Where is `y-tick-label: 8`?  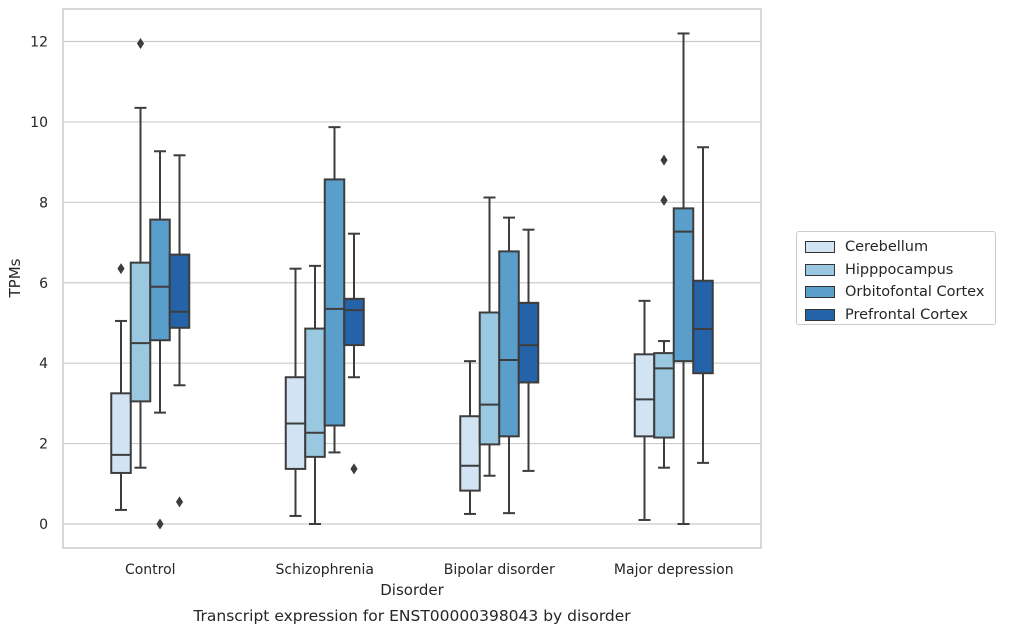
y-tick-label: 8 is located at coordinates (43, 203).